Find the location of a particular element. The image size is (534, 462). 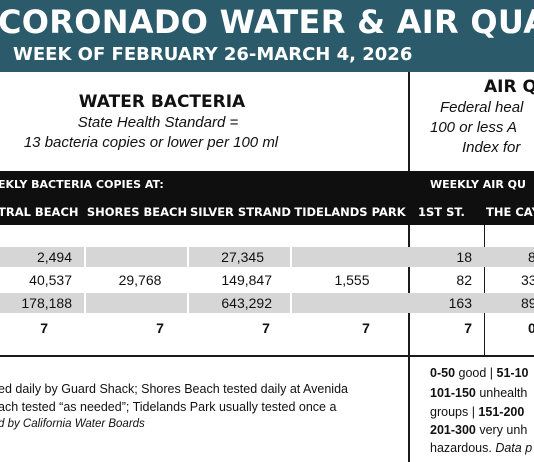

aqi-range: 201-300 is located at coordinates (453, 430).